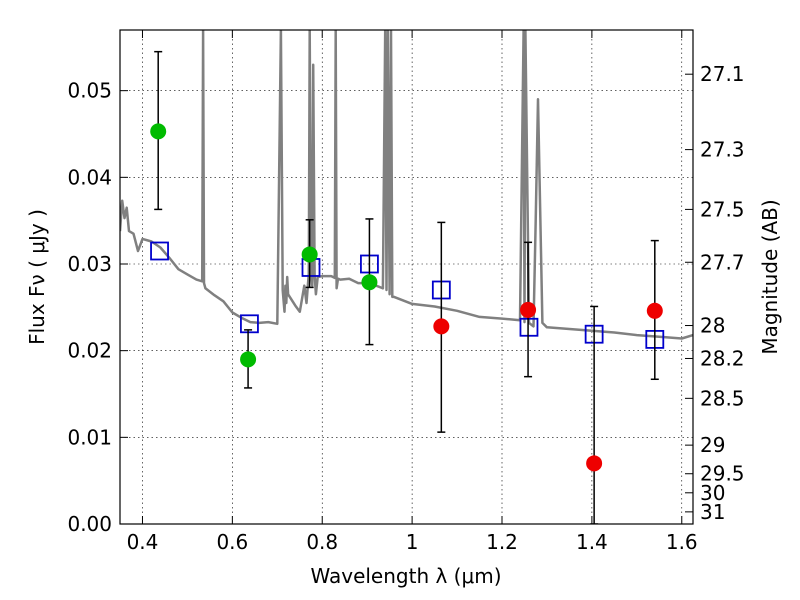  Describe the element at coordinates (712, 326) in the screenshot. I see `y-right-tick-label: 28` at that location.